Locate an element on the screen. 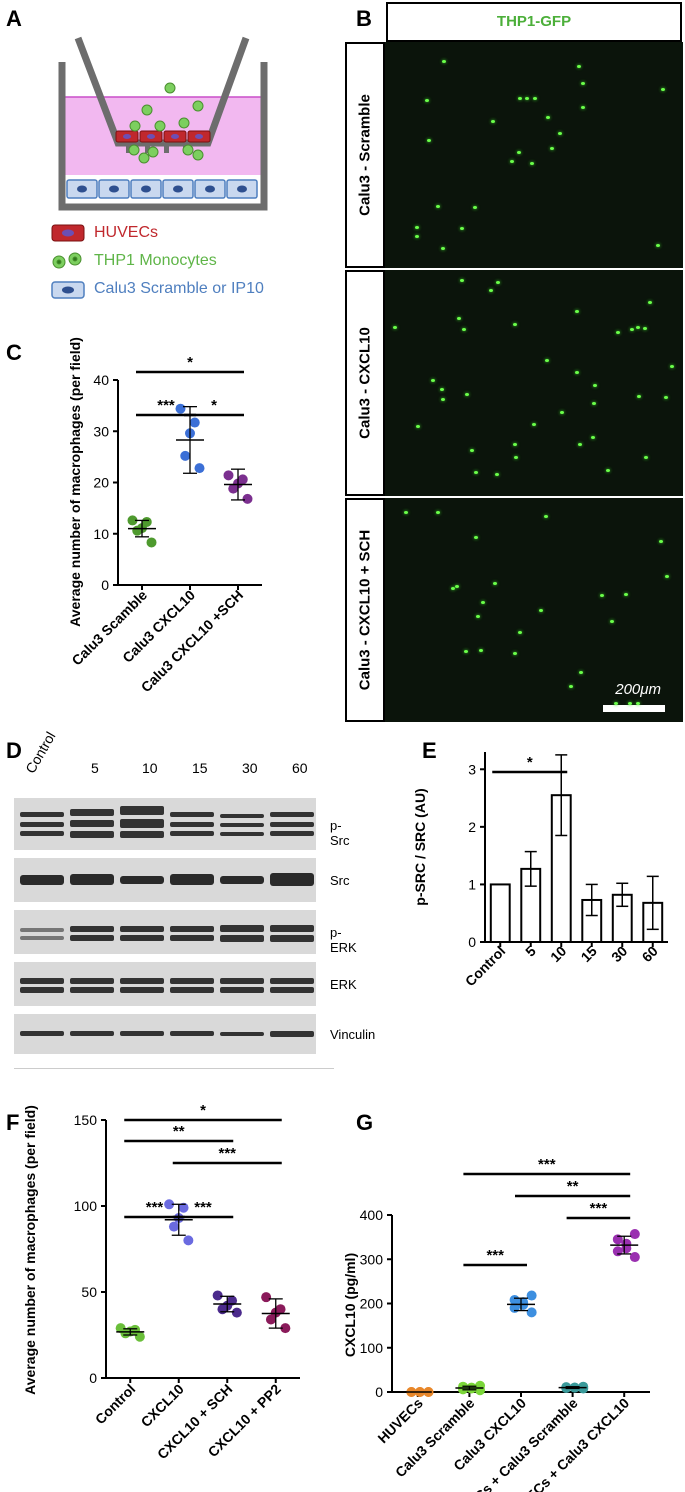 The height and width of the screenshot is (1492, 685). micro-row-scramble: Calu3 - Scramble is located at coordinates (514, 155).